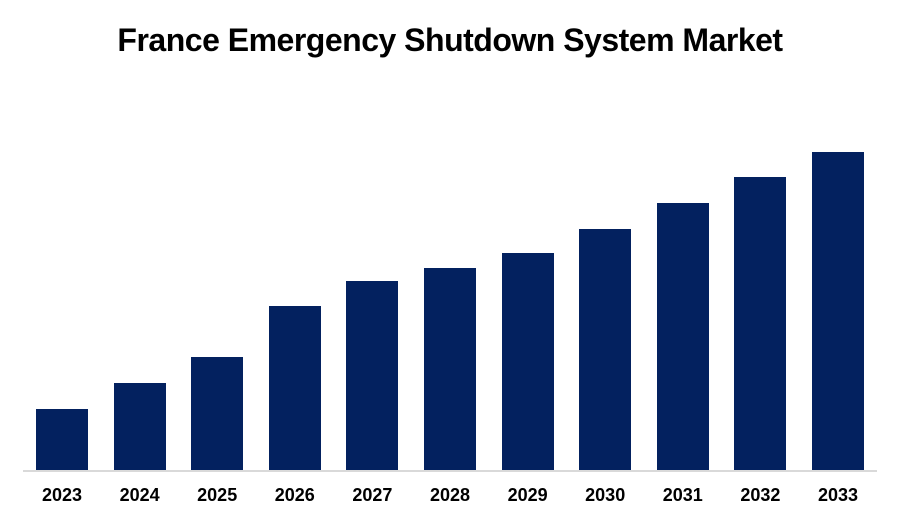 This screenshot has width=900, height=525. I want to click on bar-2023, so click(62, 439).